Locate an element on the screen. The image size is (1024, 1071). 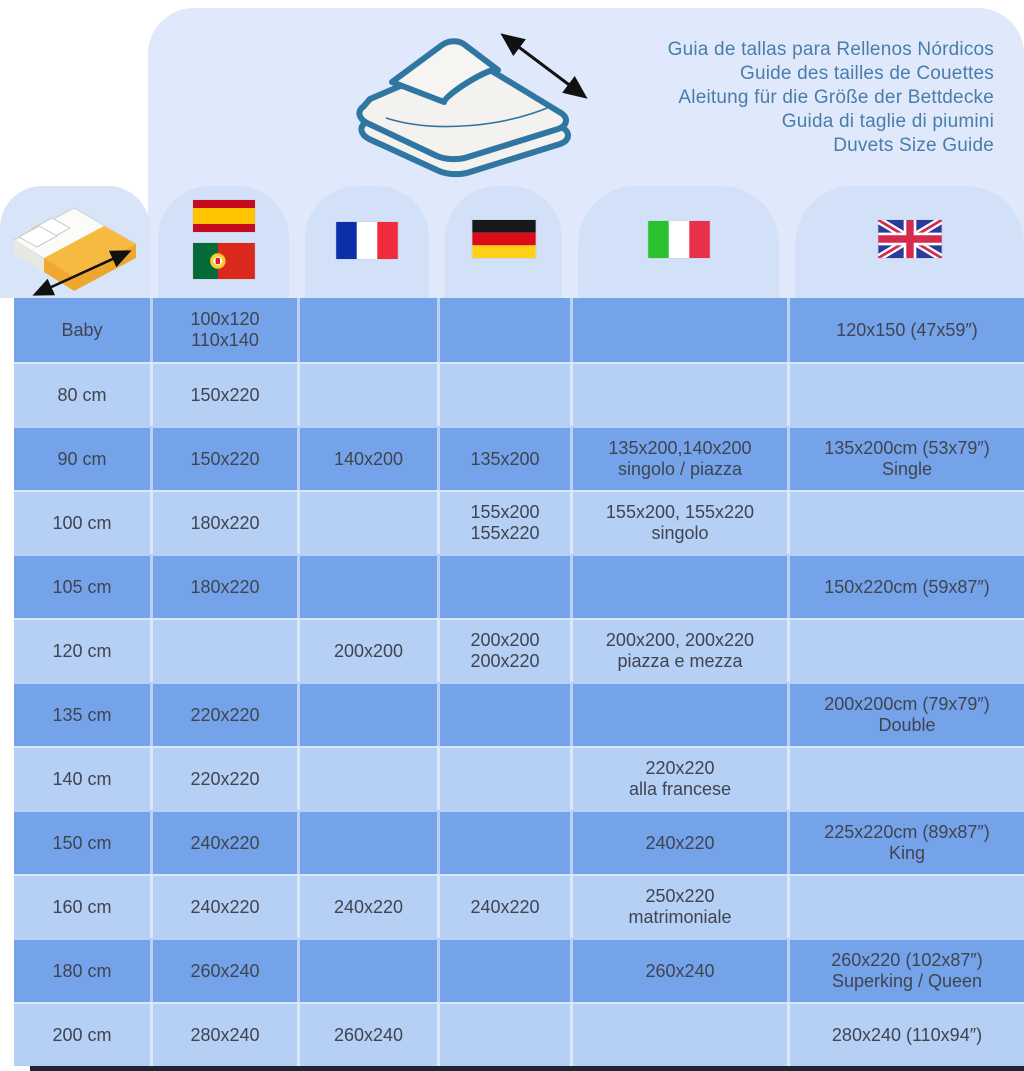
column-arch-france is located at coordinates (367, 242).